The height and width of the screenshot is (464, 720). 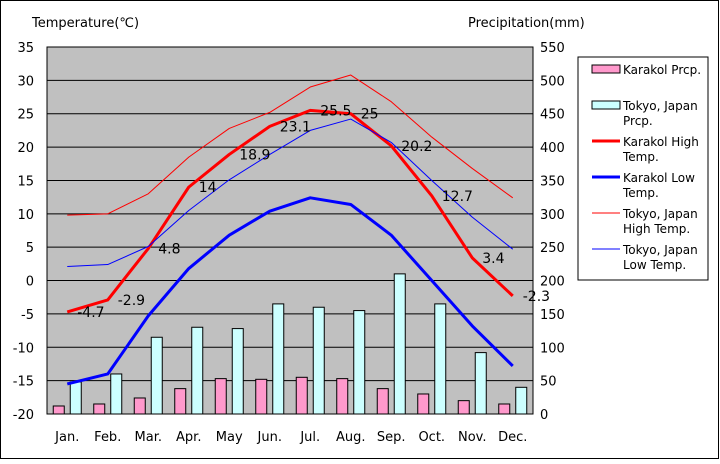 What do you see at coordinates (295, 127) in the screenshot?
I see `data-label: 23.1` at bounding box center [295, 127].